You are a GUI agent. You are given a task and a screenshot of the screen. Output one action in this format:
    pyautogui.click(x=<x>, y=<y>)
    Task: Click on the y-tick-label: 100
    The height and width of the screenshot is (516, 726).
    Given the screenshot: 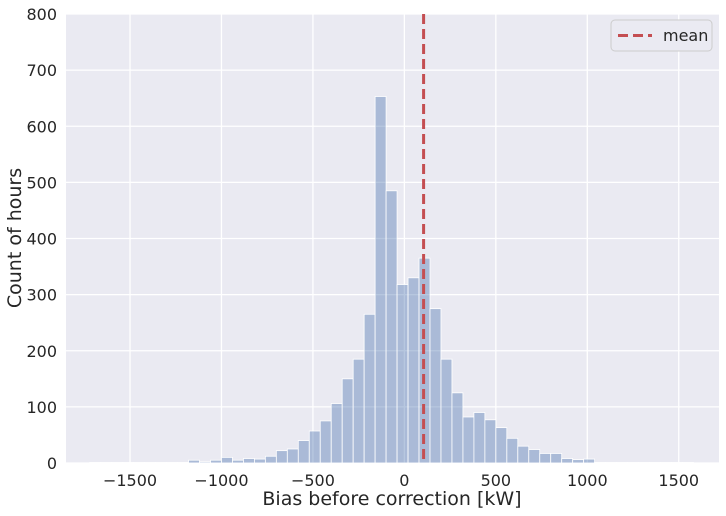 What is the action you would take?
    pyautogui.click(x=41, y=407)
    